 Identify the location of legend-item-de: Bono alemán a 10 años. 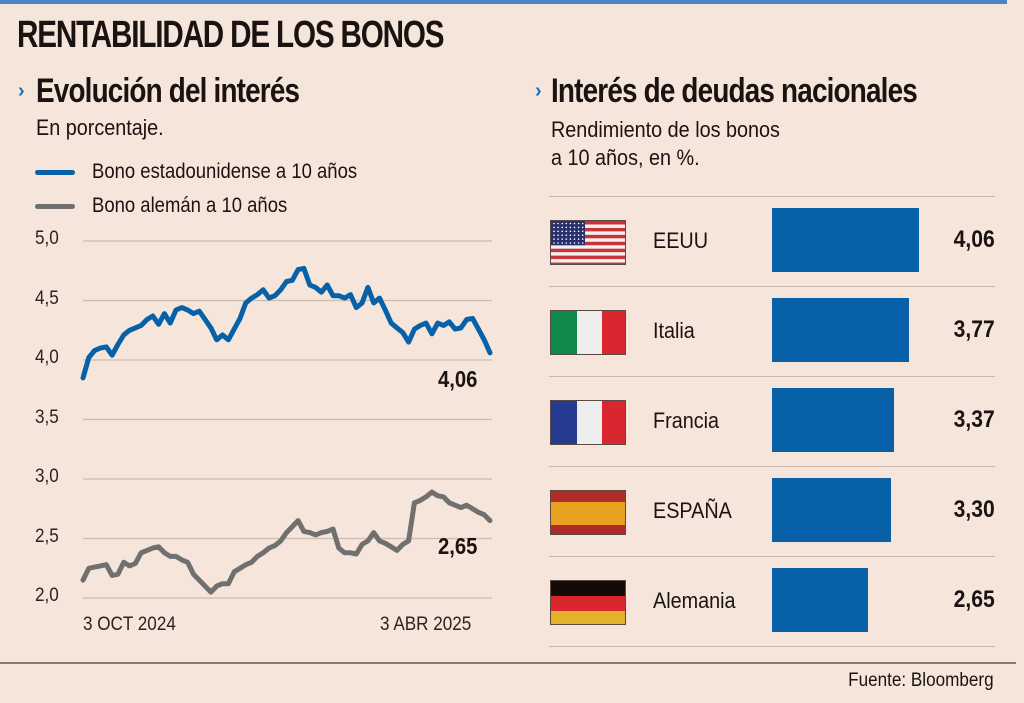
(174, 206).